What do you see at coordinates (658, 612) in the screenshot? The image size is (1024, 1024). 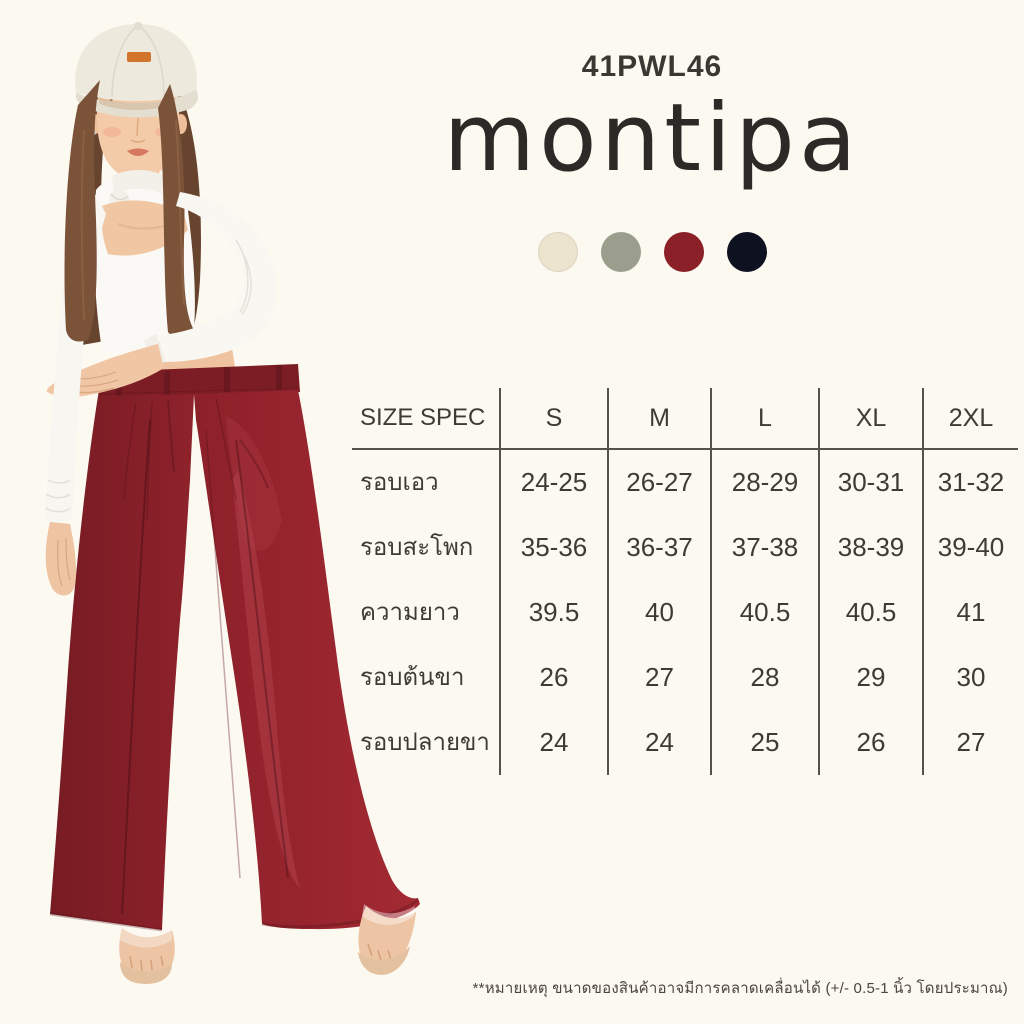 I see `measurement-cell: 40` at bounding box center [658, 612].